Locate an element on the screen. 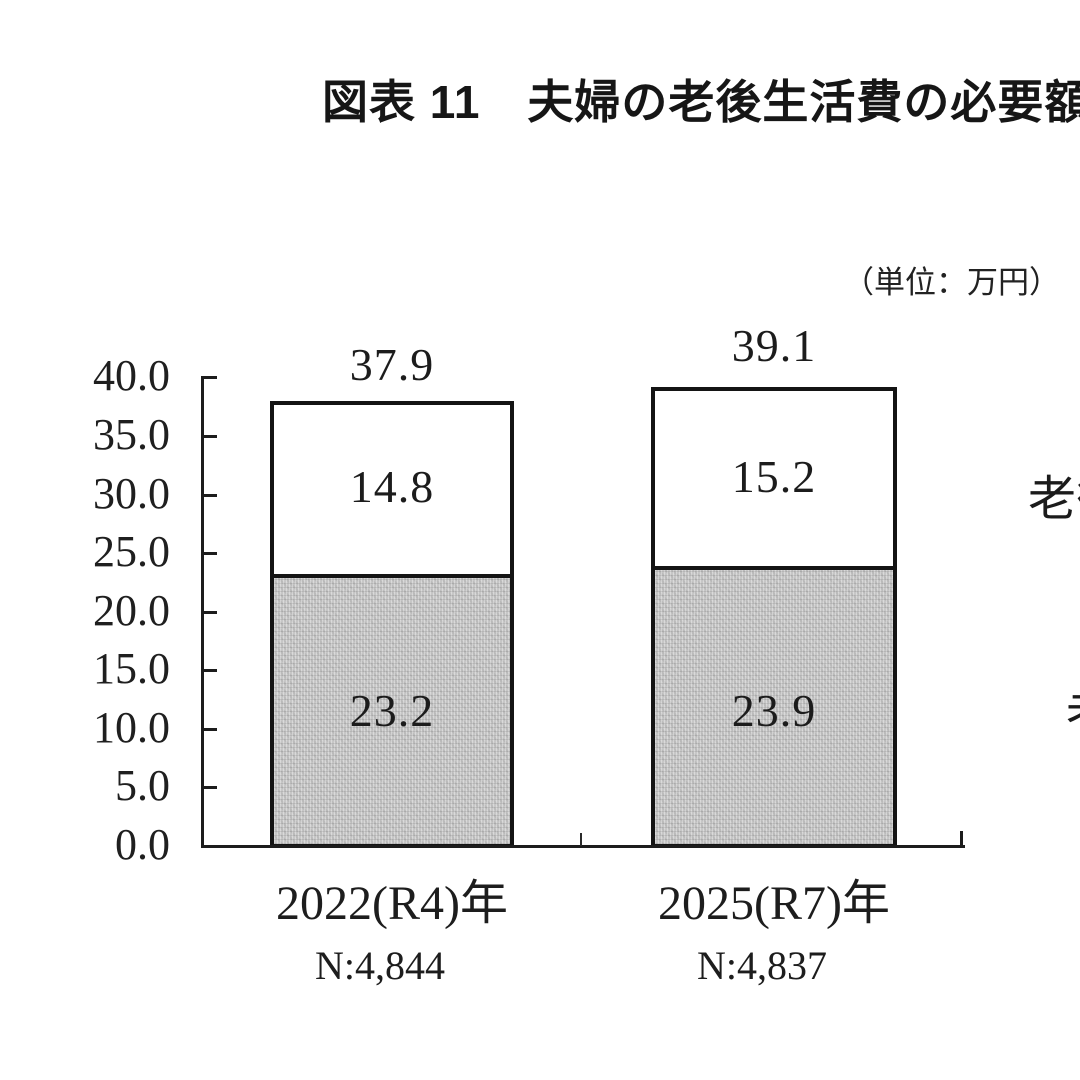 Image resolution: width=1080 pixels, height=1080 pixels. legend-fragment-lower: 老 is located at coordinates (1073, 714).